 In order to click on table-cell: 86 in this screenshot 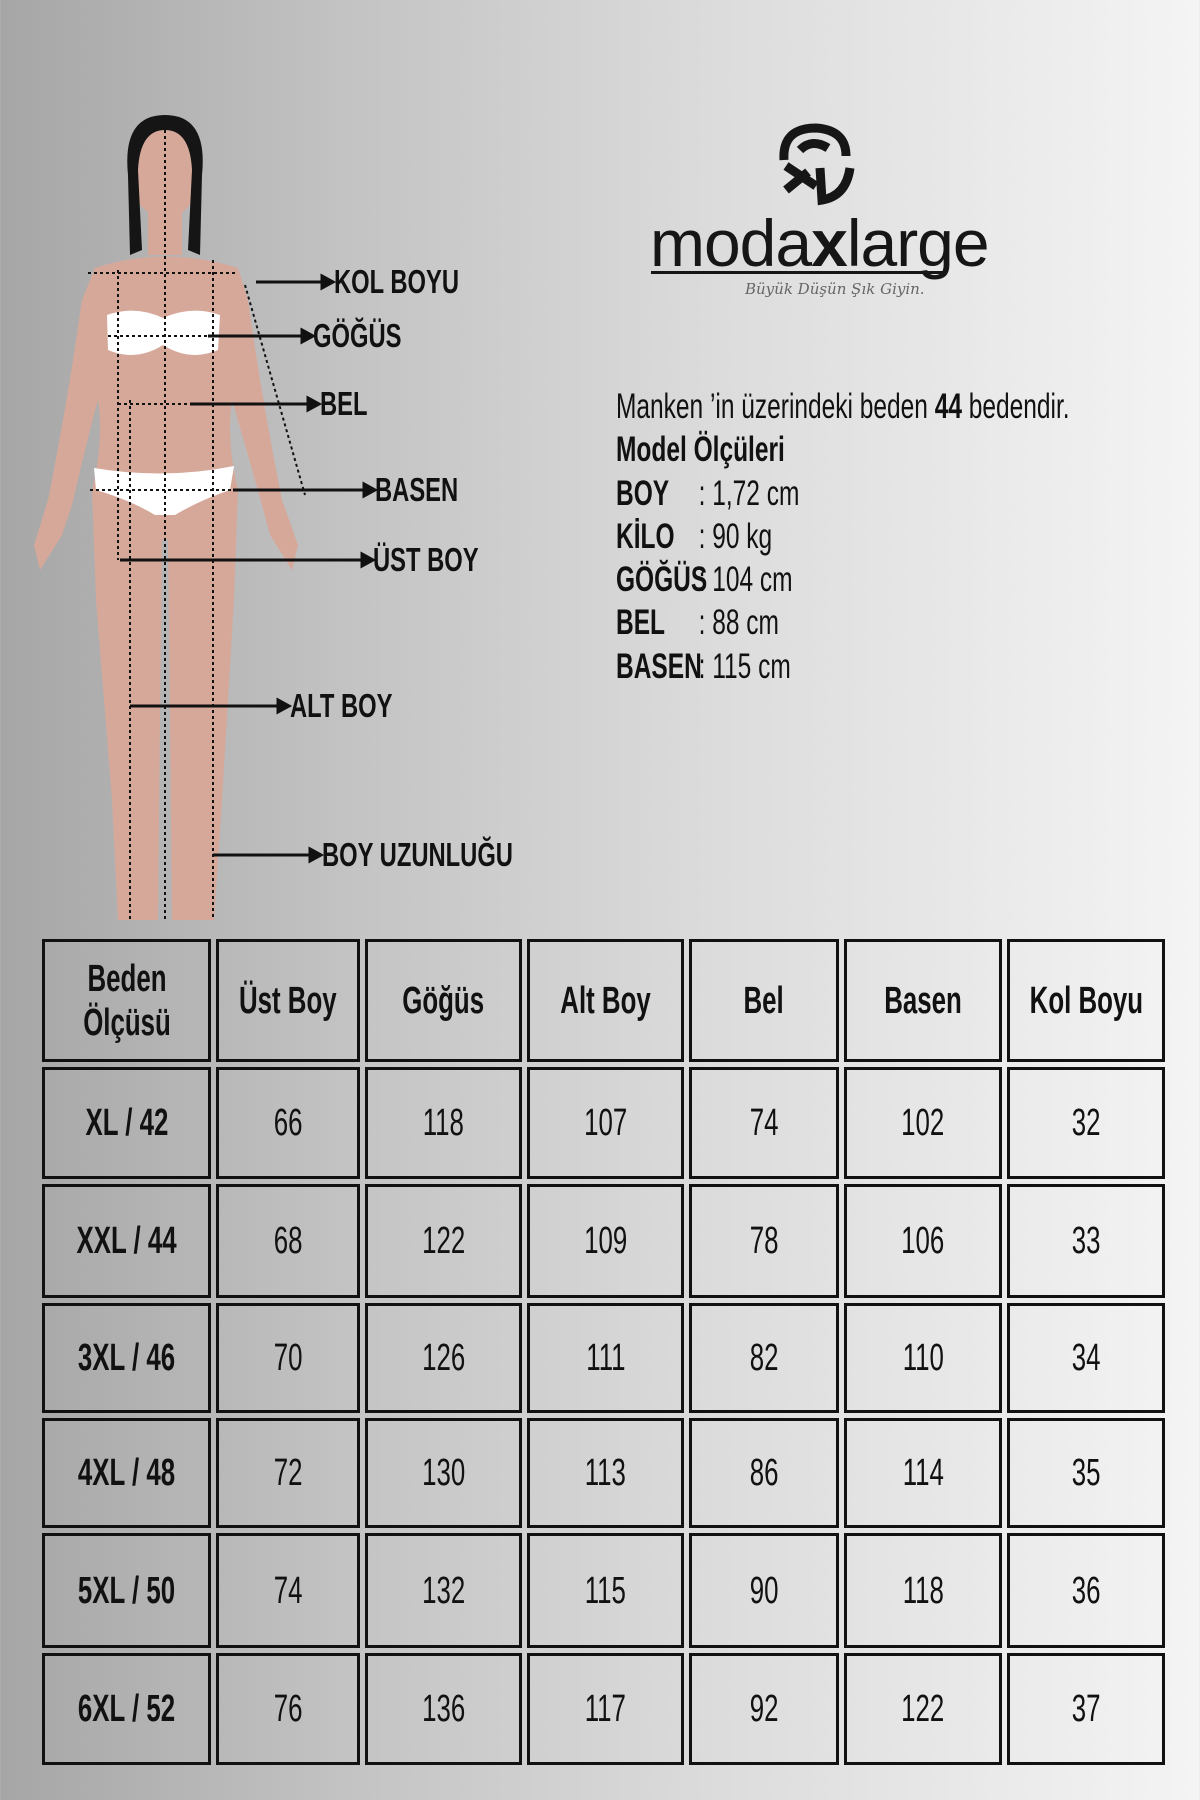, I will do `click(764, 1473)`.